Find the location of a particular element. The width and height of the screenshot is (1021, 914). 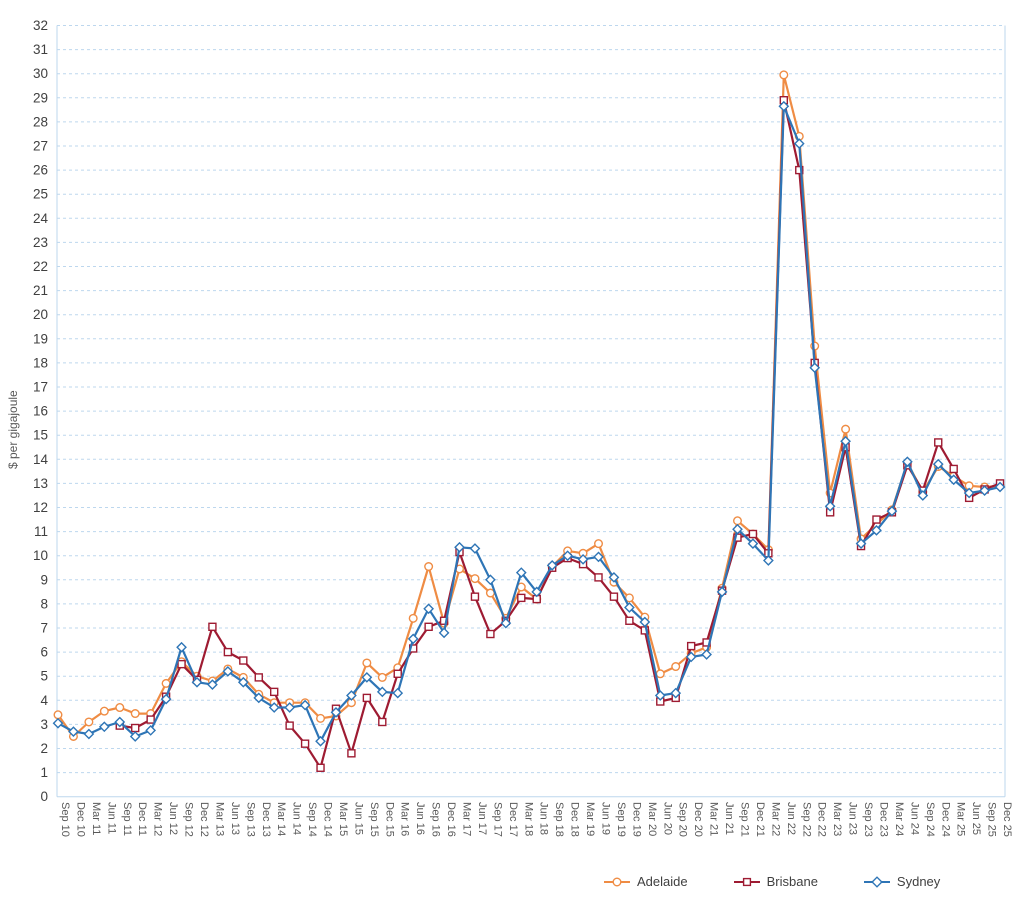

svg-text: Mar 12 is located at coordinates (158, 819).